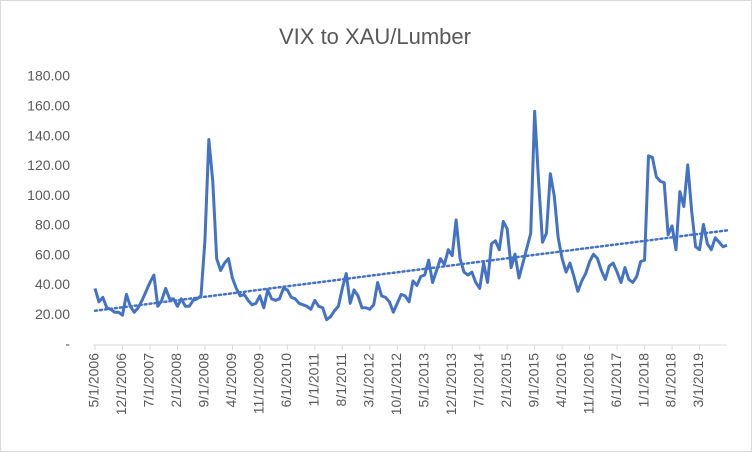 The image size is (752, 452). I want to click on y-tick-label: 100.00, so click(48, 195).